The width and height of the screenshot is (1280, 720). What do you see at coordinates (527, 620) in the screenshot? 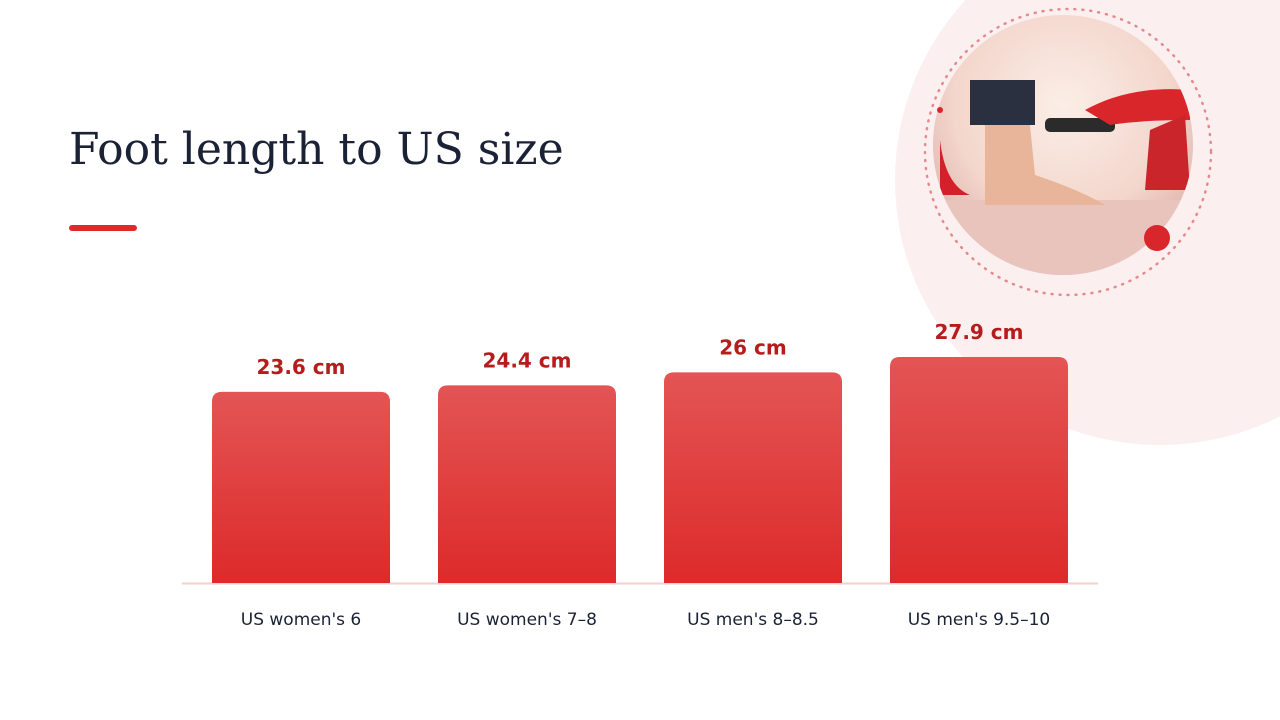
I see `x-tick-label: US women's 7–8` at bounding box center [527, 620].